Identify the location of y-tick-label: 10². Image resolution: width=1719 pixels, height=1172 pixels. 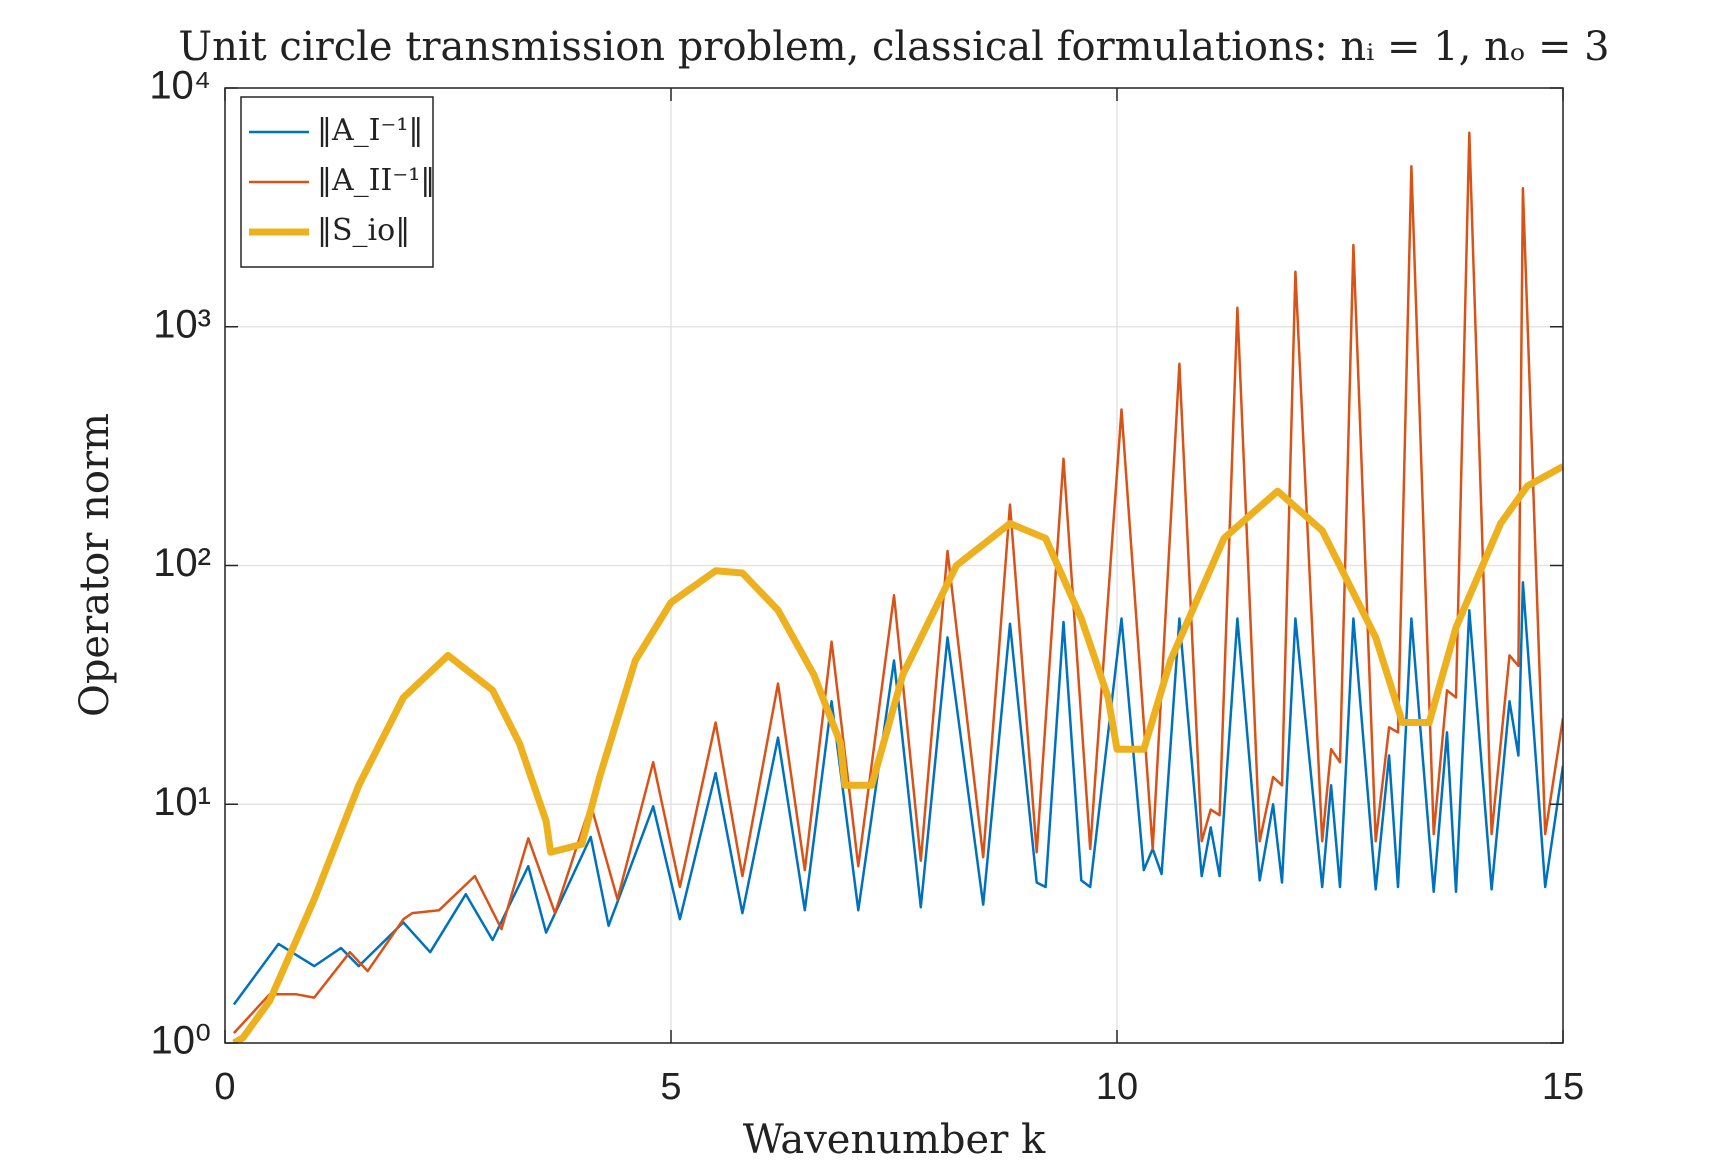
(182, 563).